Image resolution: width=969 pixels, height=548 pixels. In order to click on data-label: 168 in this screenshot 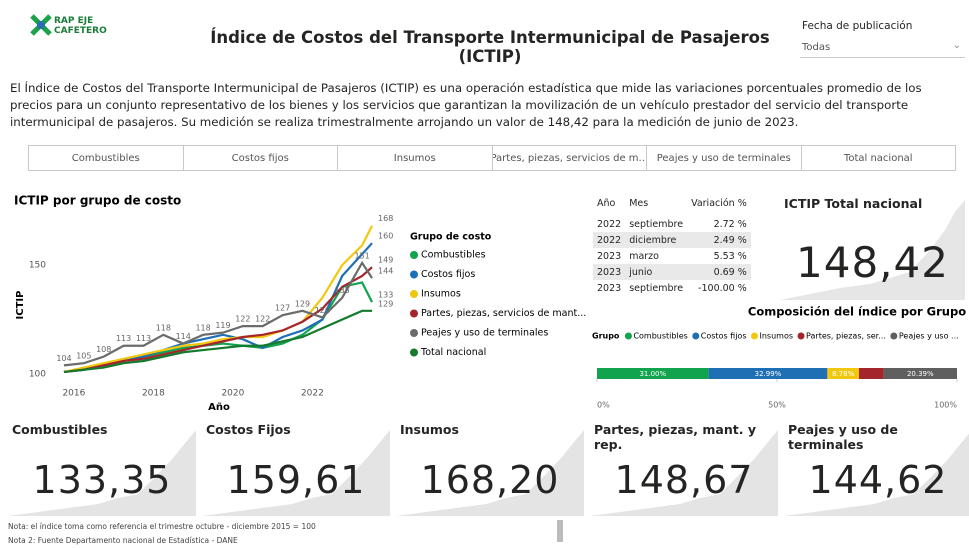, I will do `click(385, 218)`.